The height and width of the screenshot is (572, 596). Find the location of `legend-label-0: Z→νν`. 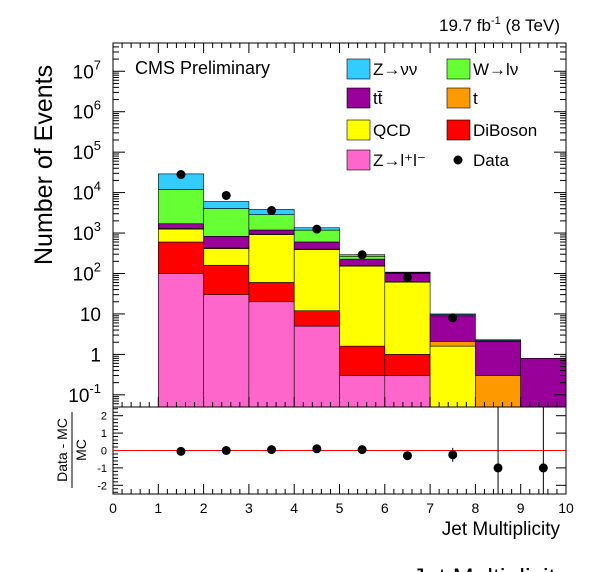

legend-label-0: Z→νν is located at coordinates (395, 69).